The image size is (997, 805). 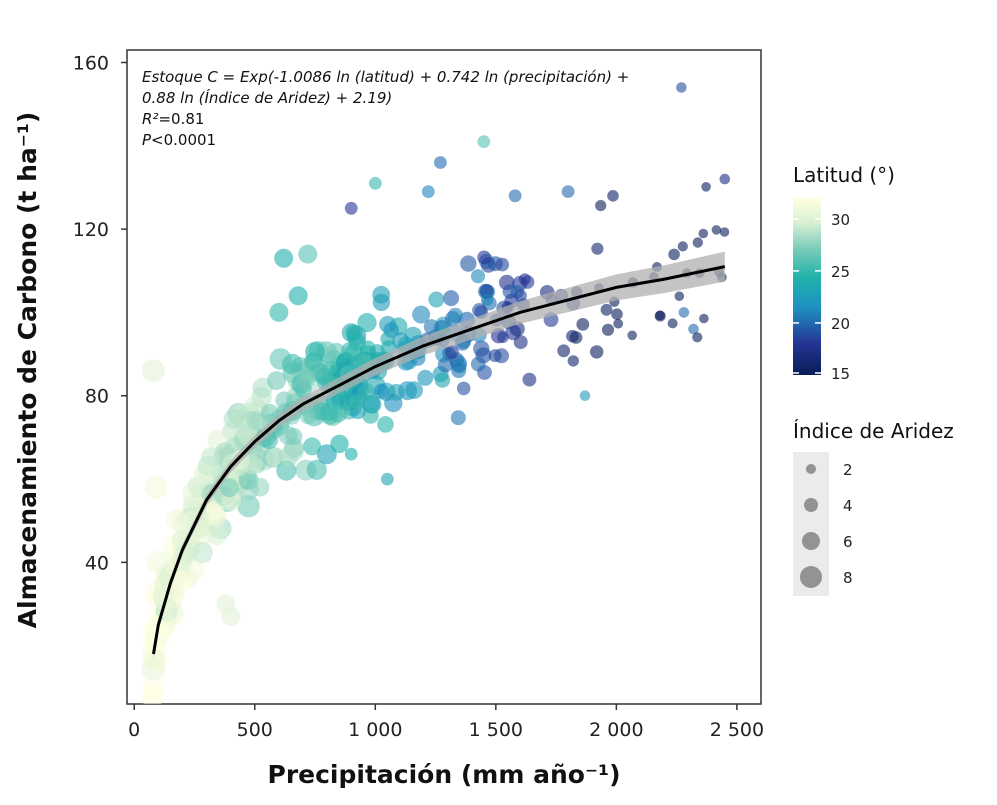 I want to click on aridity-legend-label: 6, so click(x=848, y=542).